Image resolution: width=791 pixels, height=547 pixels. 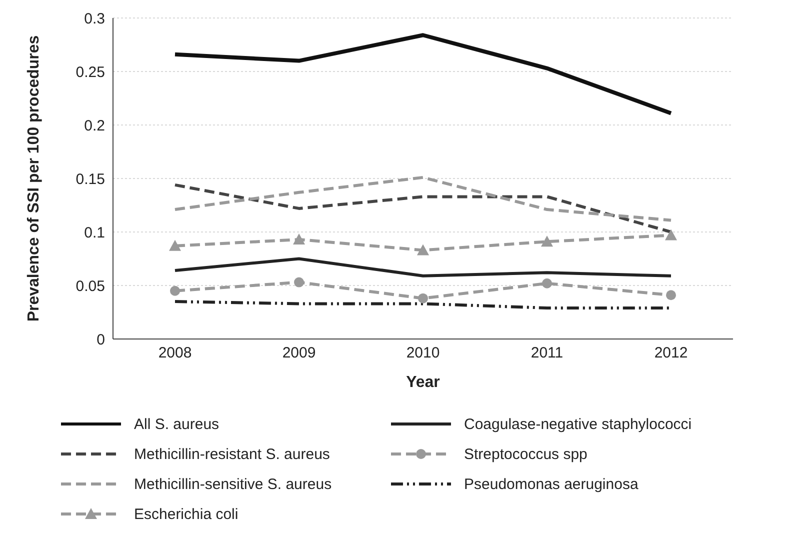 I want to click on x-tick-label: 2011, so click(x=547, y=353).